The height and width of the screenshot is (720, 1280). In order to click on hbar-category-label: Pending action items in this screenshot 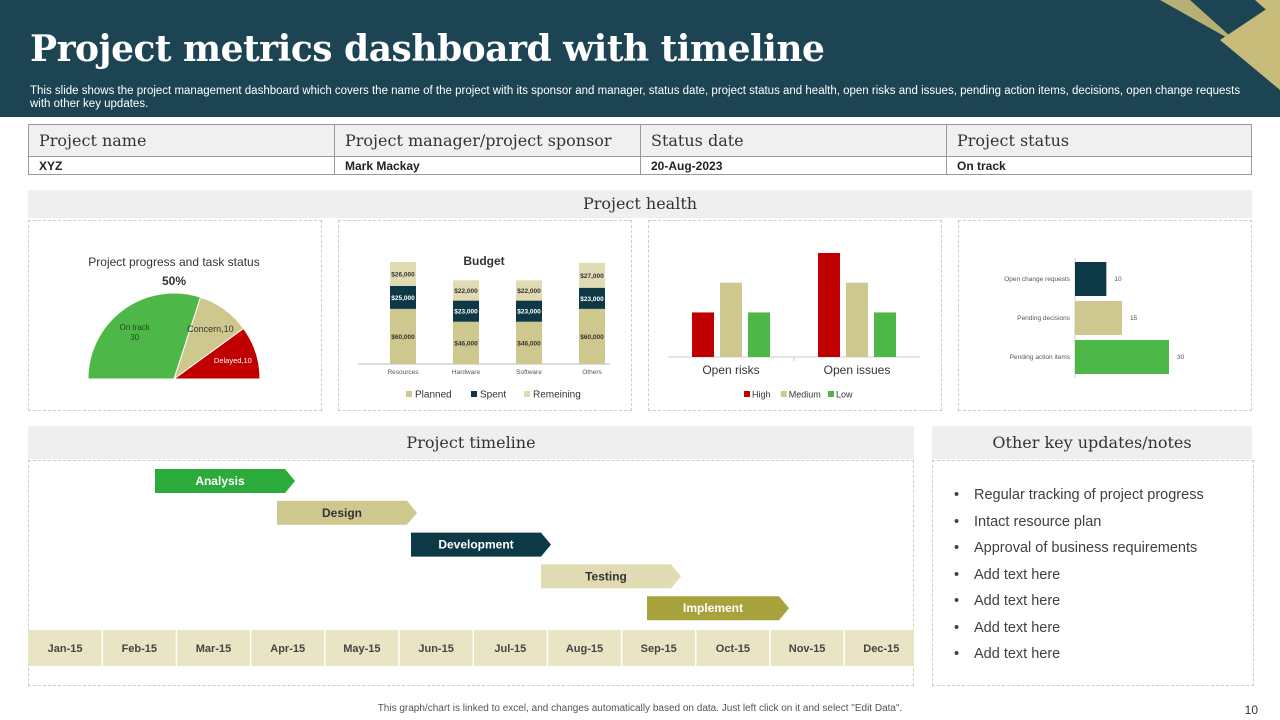, I will do `click(1040, 357)`.